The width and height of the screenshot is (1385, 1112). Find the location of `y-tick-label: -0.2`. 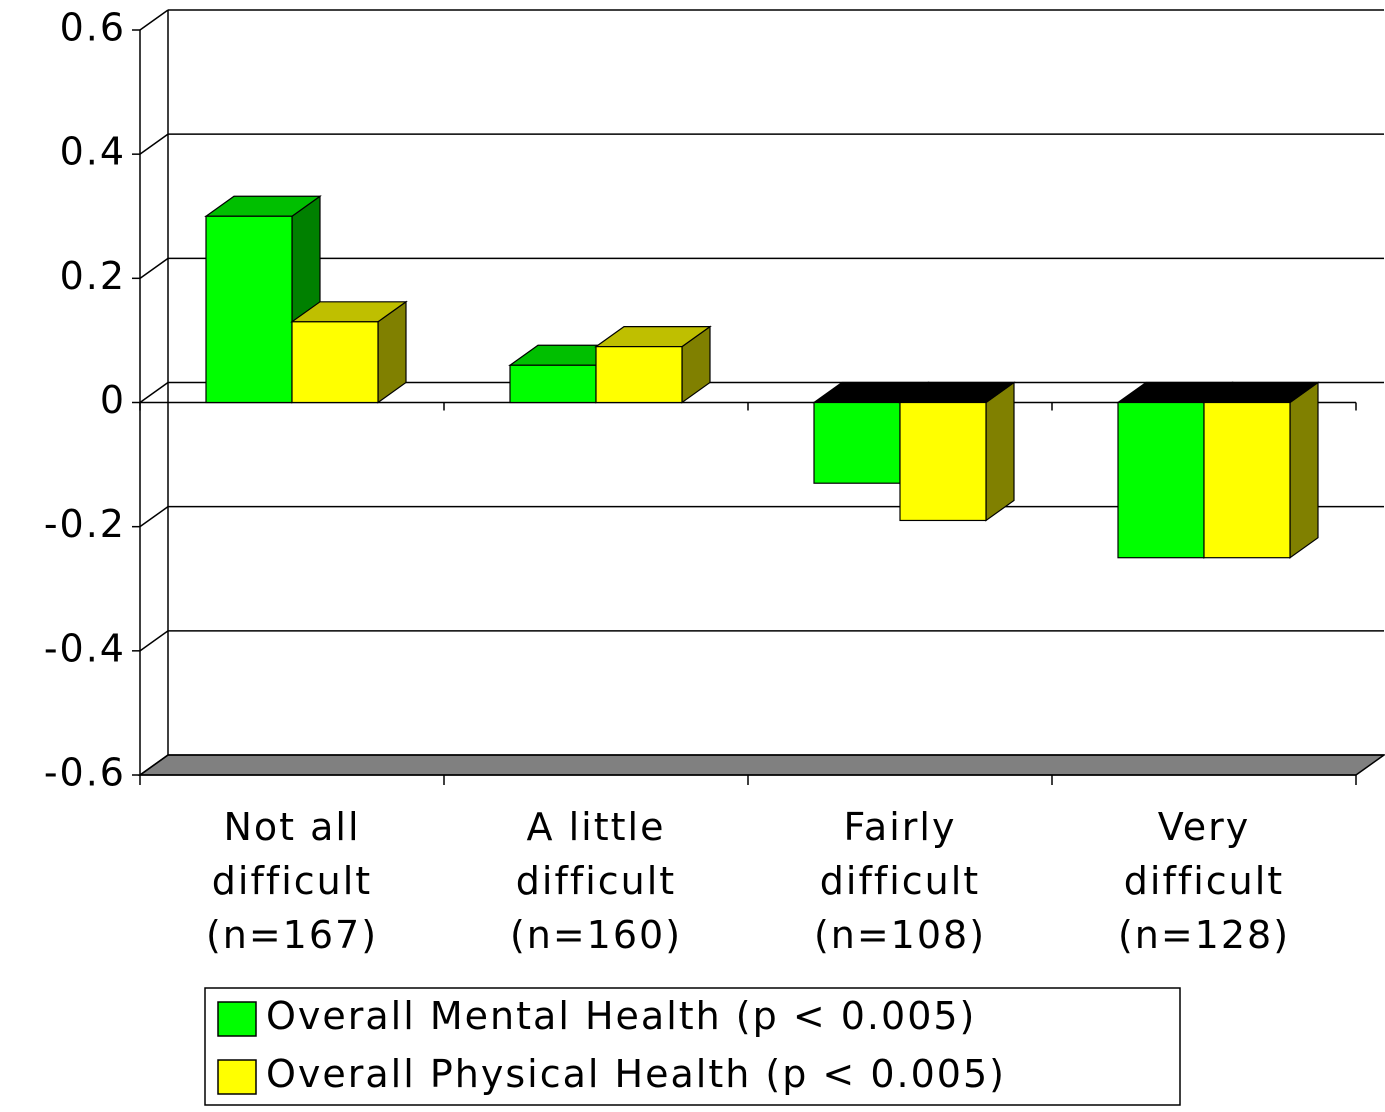

y-tick-label: -0.2 is located at coordinates (85, 524).